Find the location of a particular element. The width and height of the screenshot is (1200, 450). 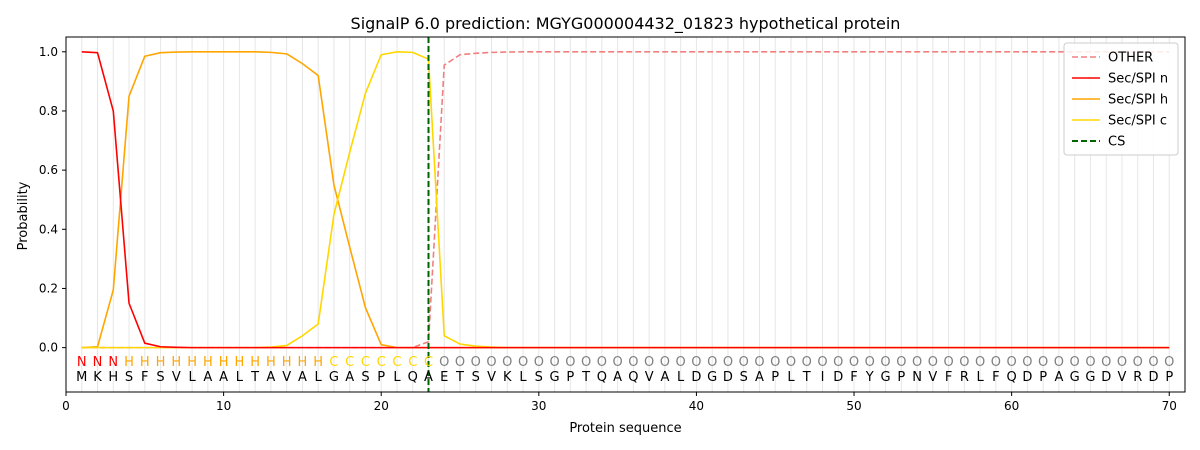

legend: OTHER Sec/SPI n Sec/SPI h Sec/SPI c CS is located at coordinates (1121, 99).